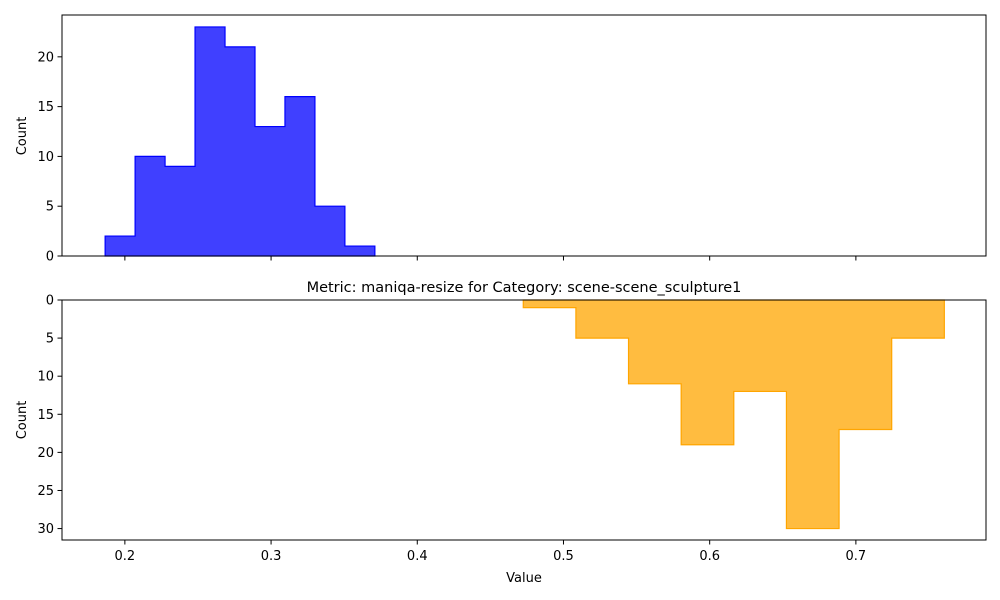 This screenshot has width=1000, height=600. What do you see at coordinates (490, 258) in the screenshot?
I see `top-x-axis-ticks` at bounding box center [490, 258].